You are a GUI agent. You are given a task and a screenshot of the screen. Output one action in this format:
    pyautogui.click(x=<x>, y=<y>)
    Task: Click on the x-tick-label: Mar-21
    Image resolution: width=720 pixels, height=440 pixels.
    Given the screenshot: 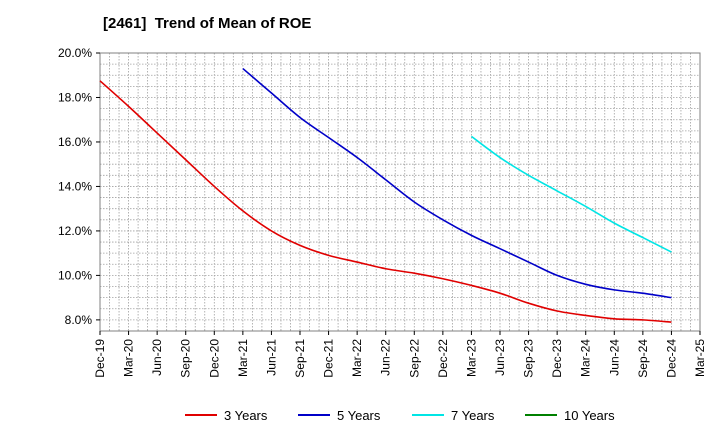 What is the action you would take?
    pyautogui.click(x=243, y=358)
    